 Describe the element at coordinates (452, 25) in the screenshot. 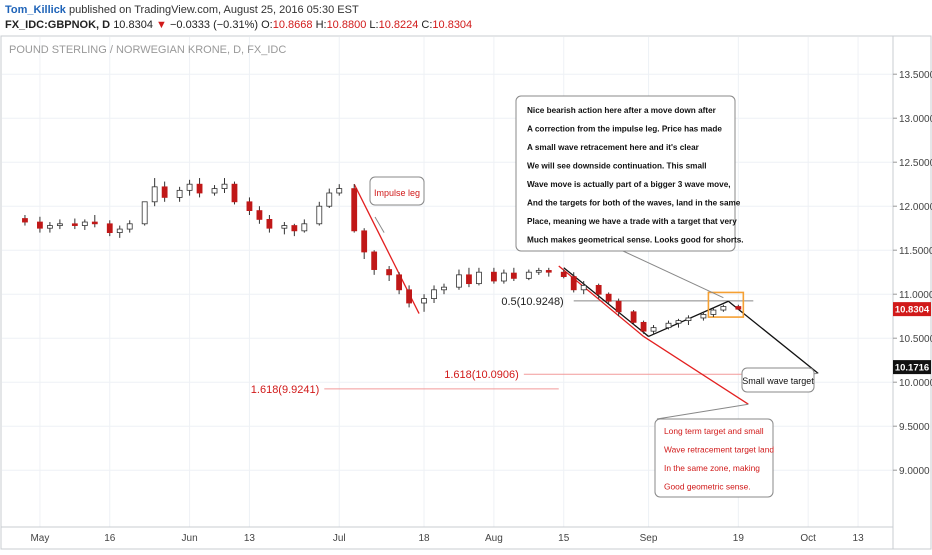

I see `close-value: 10.8304` at that location.